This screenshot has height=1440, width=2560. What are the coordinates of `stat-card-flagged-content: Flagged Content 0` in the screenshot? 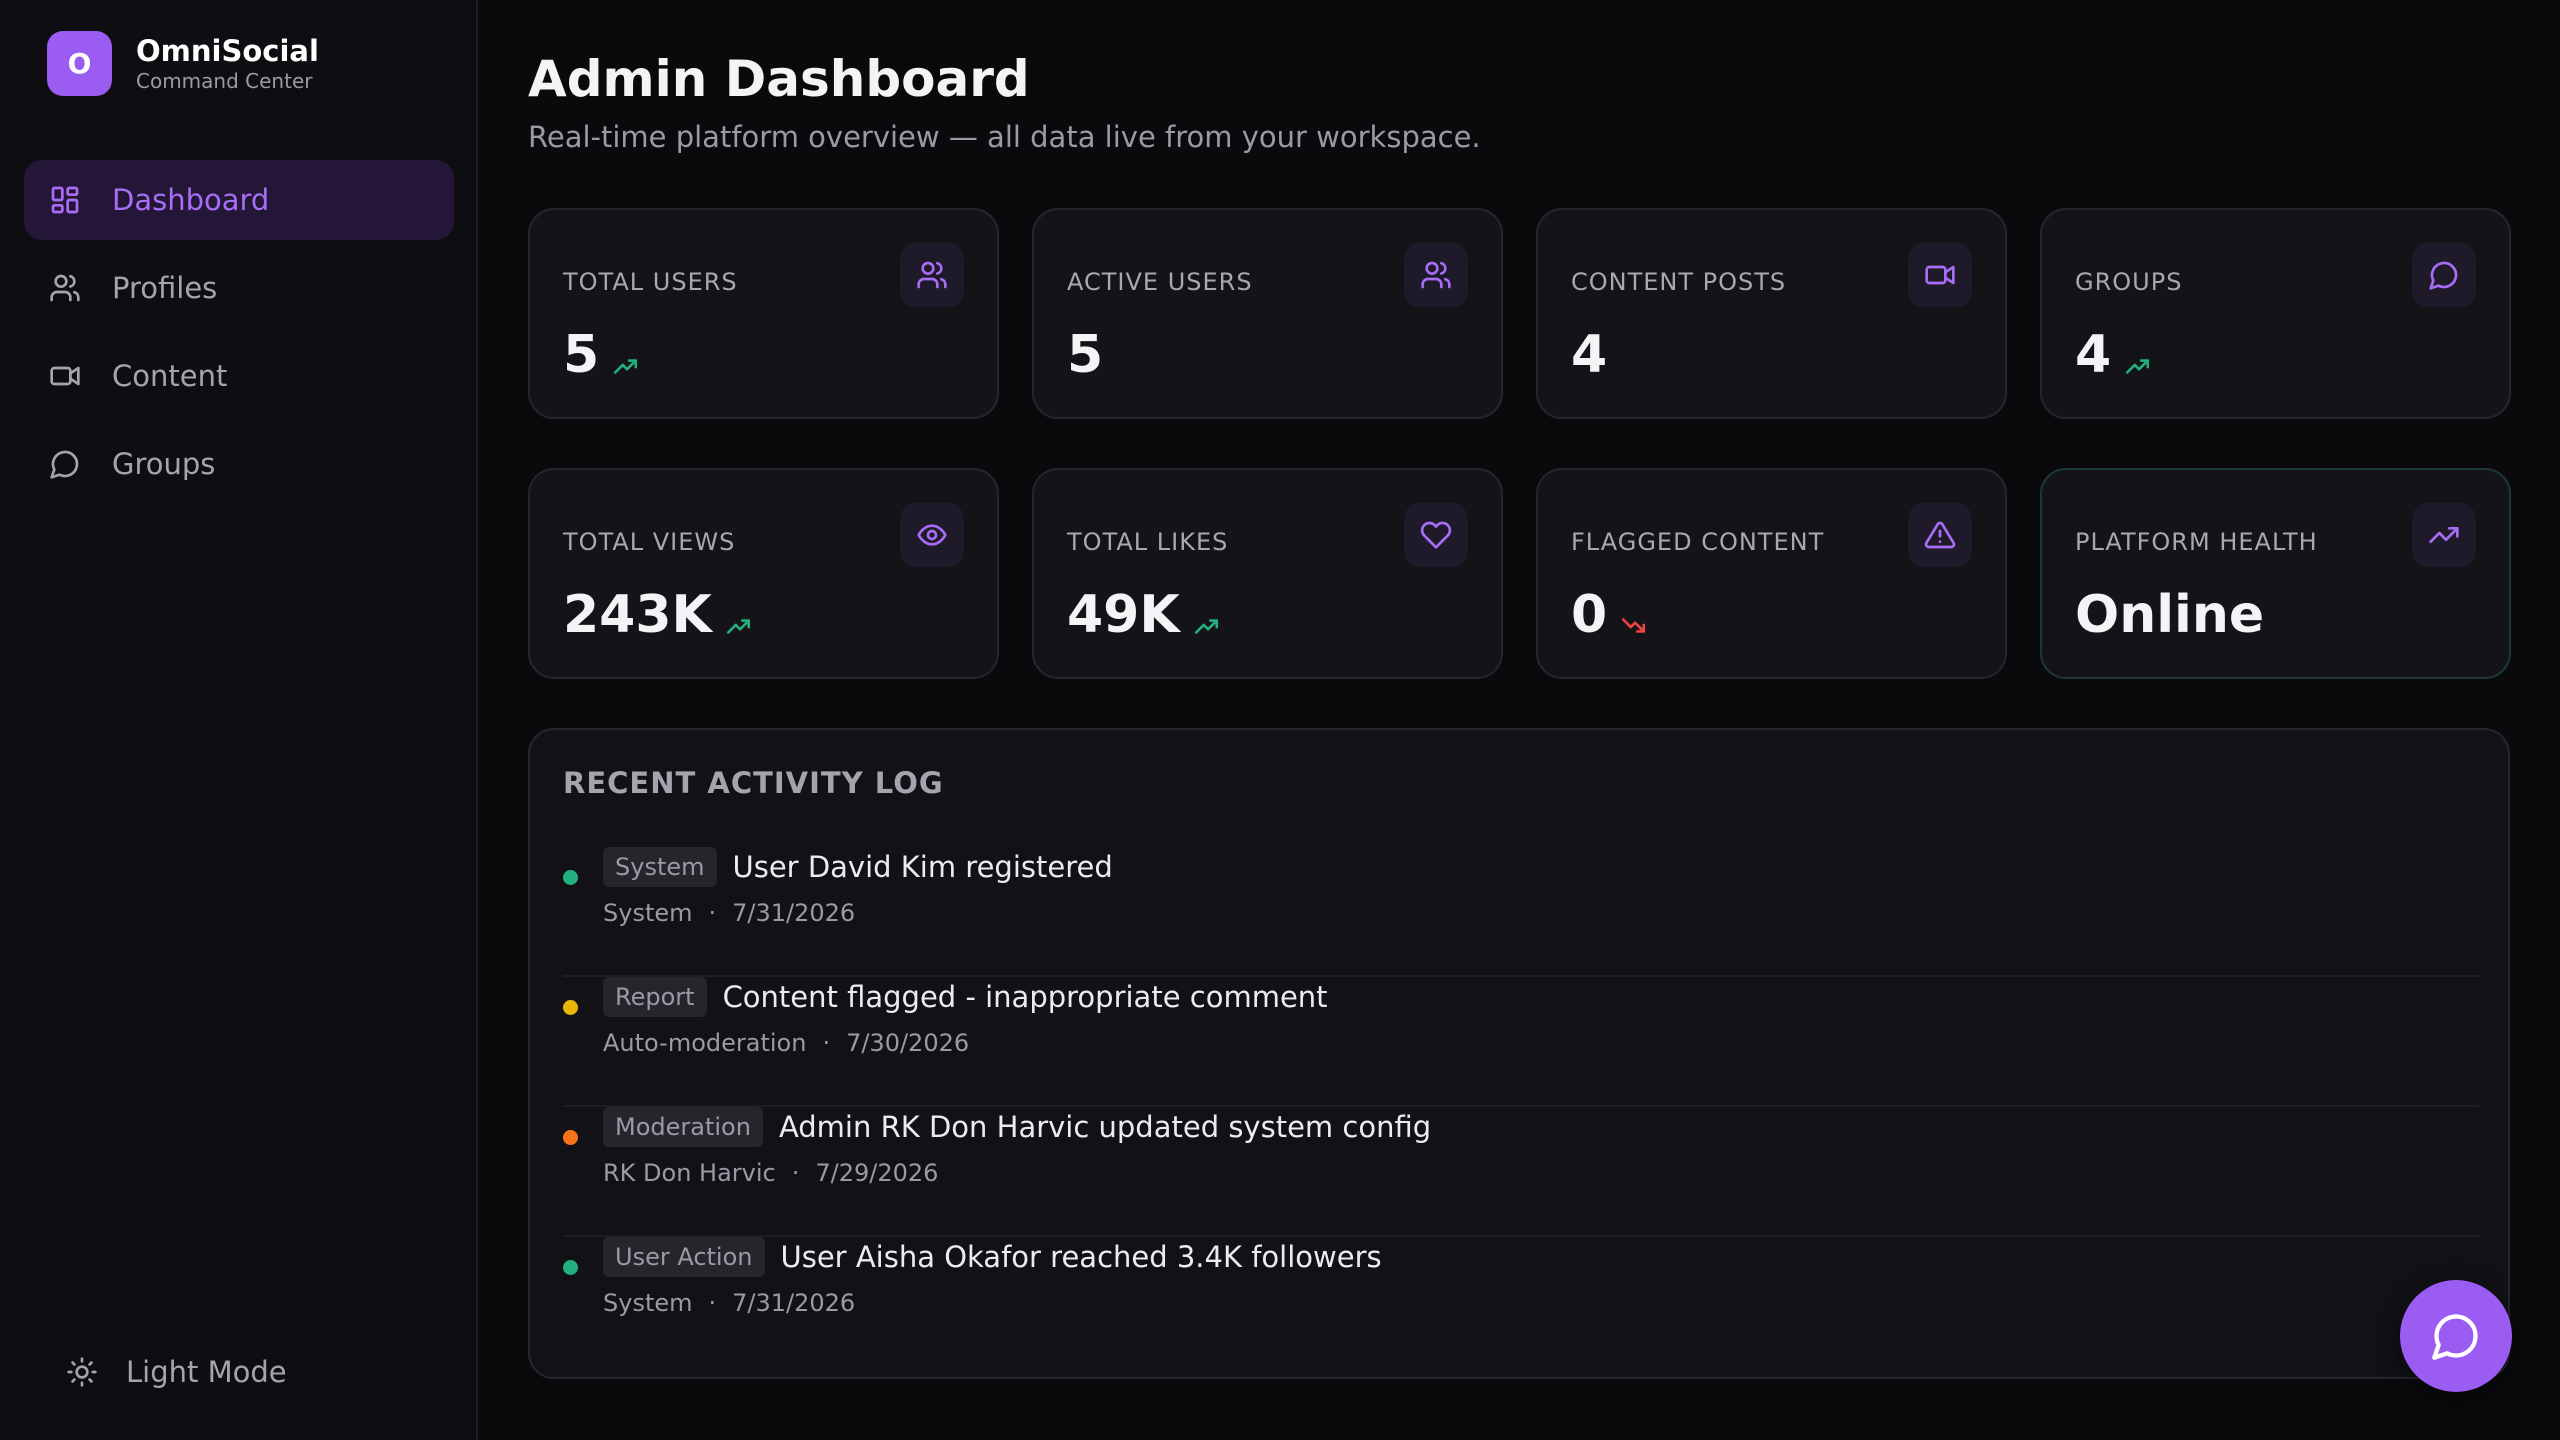 It's located at (1771, 573).